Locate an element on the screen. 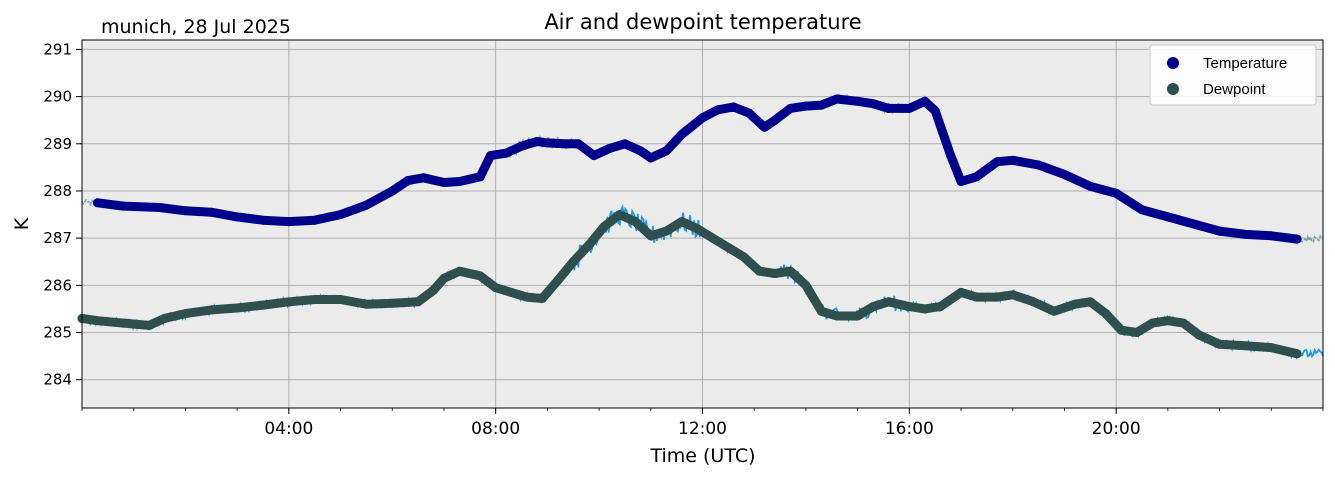  y-tick-label: 290 is located at coordinates (57, 97).